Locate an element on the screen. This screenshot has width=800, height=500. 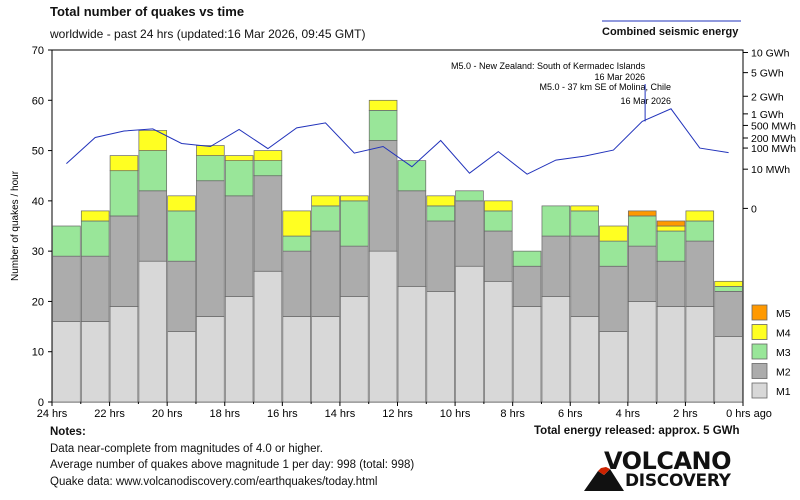
x-tick-label: 0 hrs ago is located at coordinates (749, 414).